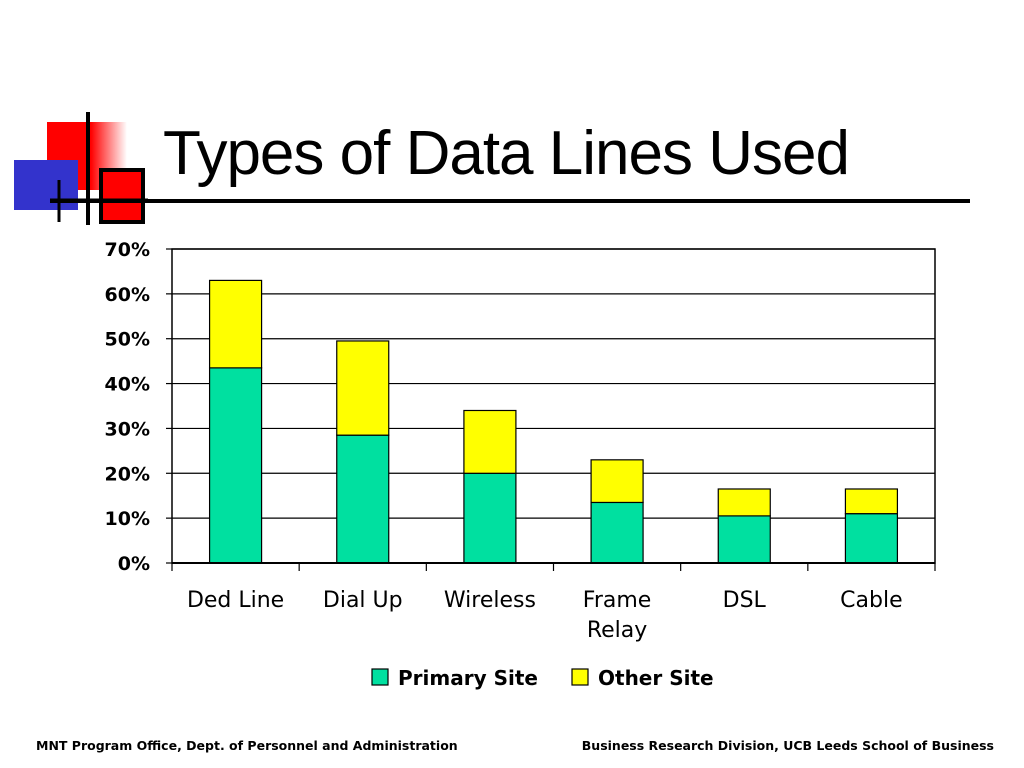 This screenshot has width=1024, height=768. Describe the element at coordinates (122, 196) in the screenshot. I see `logo-red-small-square` at that location.